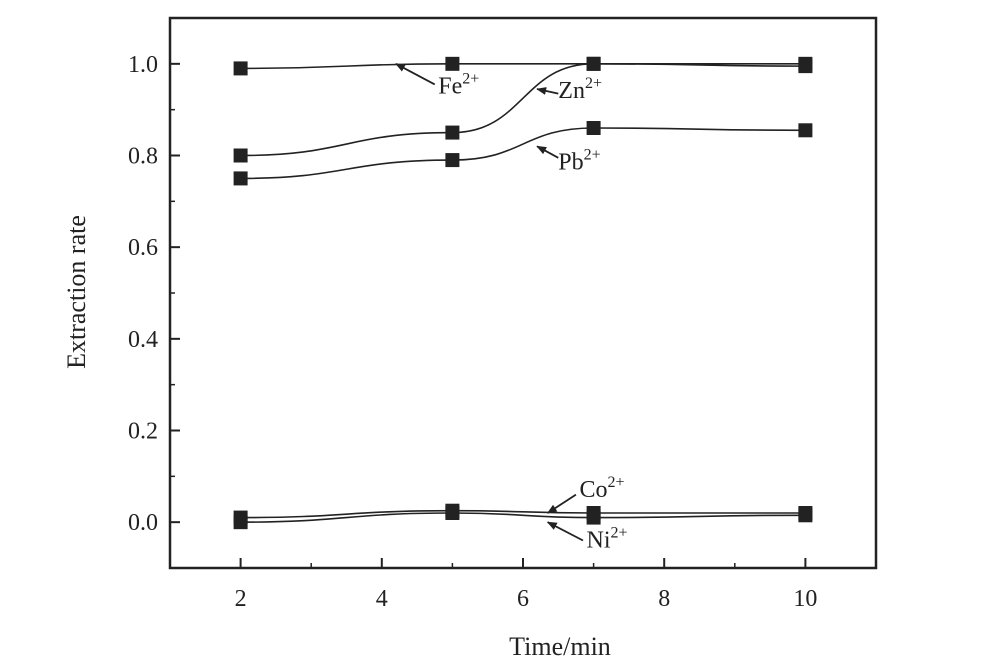 The image size is (981, 668). What do you see at coordinates (458, 85) in the screenshot?
I see `series-label-fe: Fe2+` at bounding box center [458, 85].